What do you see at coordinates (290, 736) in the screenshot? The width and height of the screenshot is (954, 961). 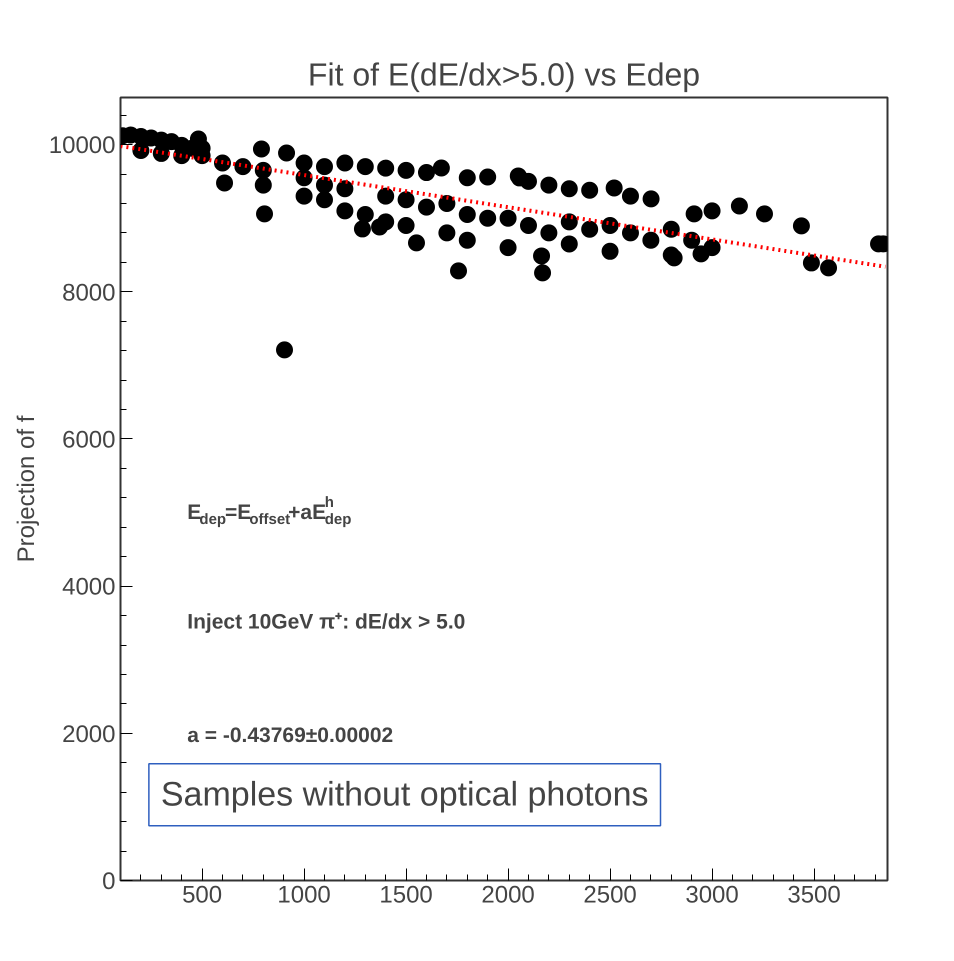 I see `annotation: a = -0.43769±0.00002` at bounding box center [290, 736].